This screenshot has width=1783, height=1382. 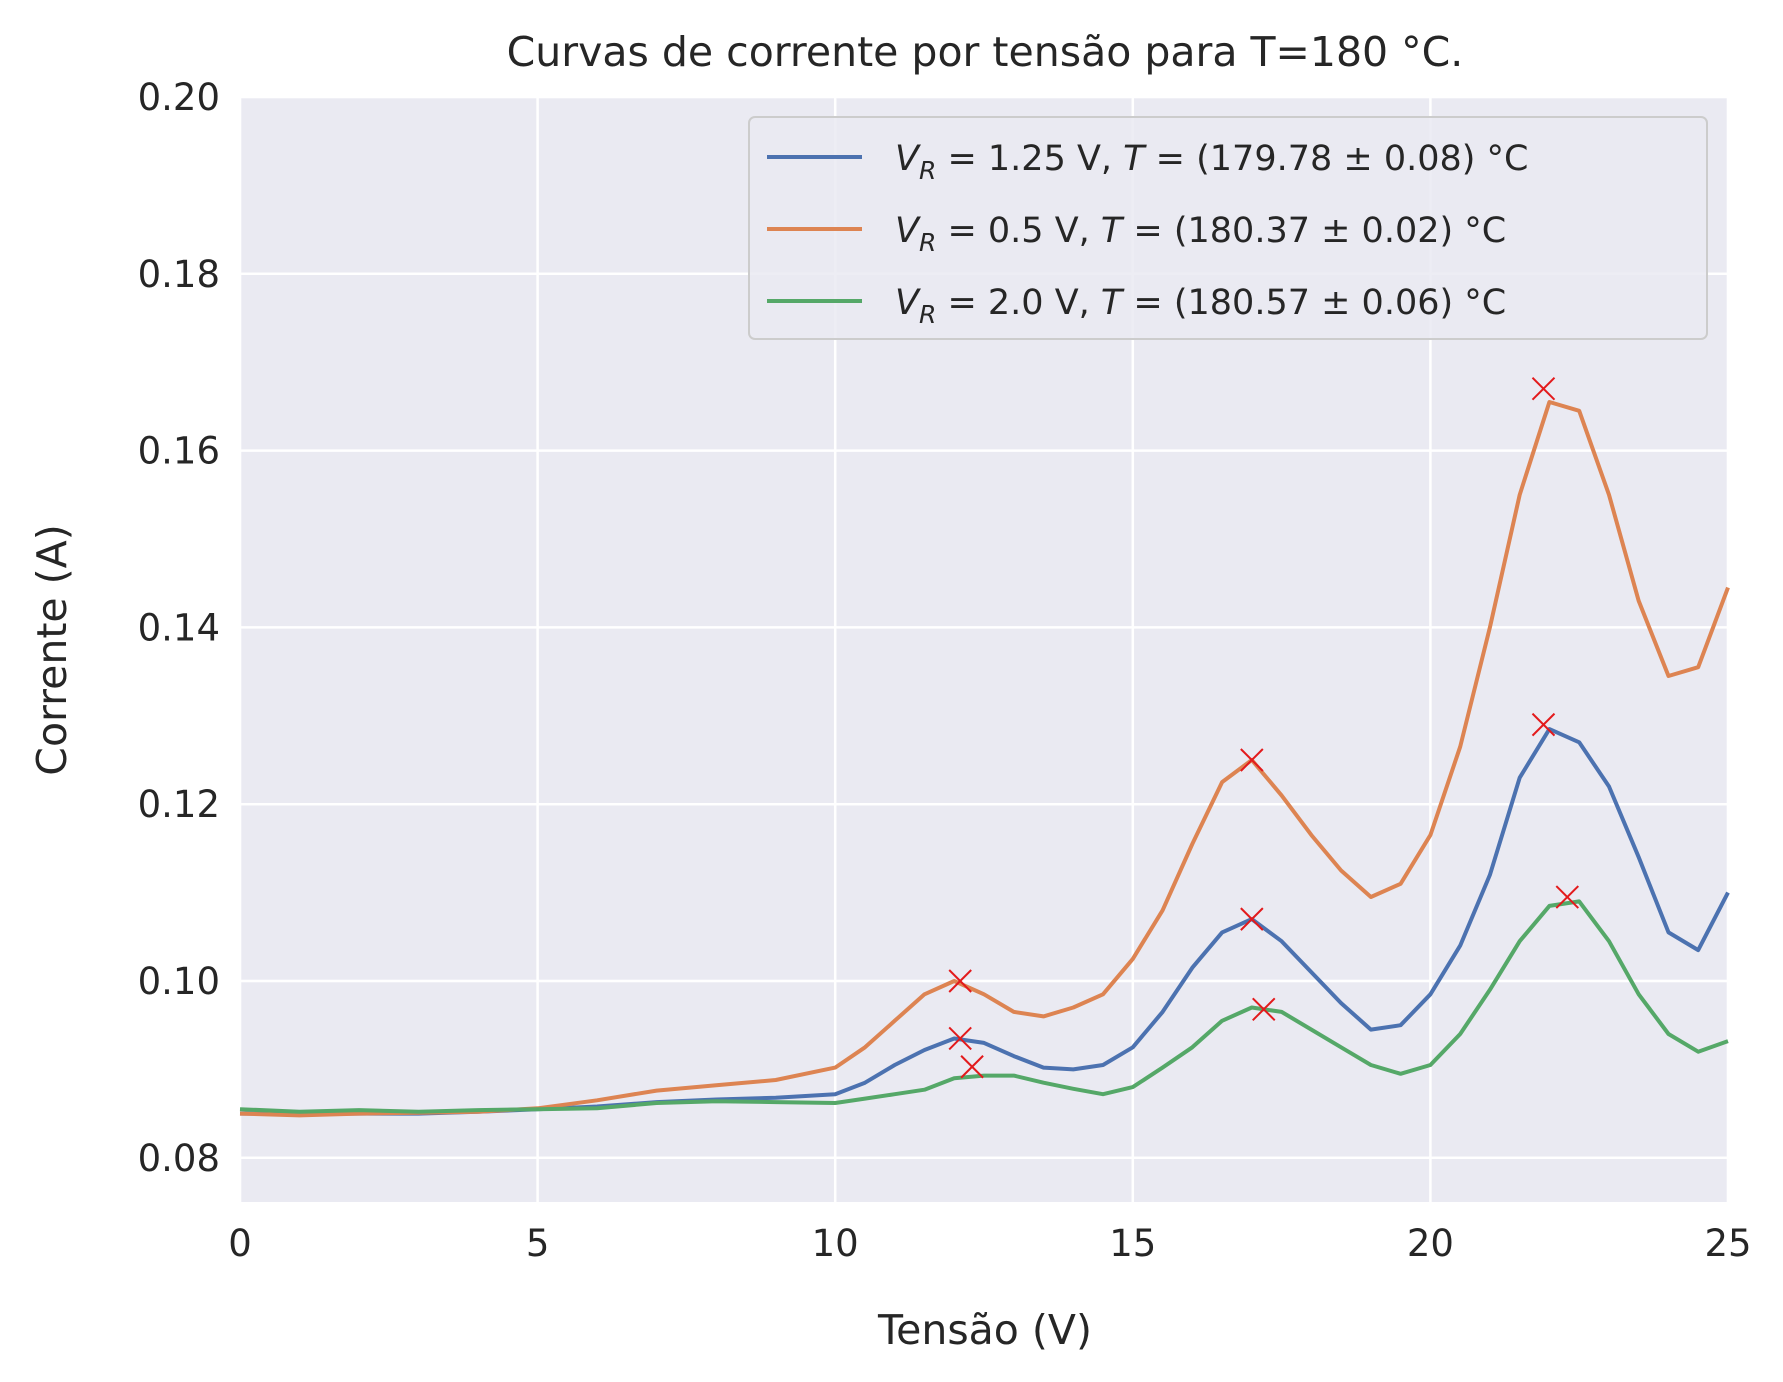 What do you see at coordinates (179, 97) in the screenshot?
I see `y-tick-label: 0.20` at bounding box center [179, 97].